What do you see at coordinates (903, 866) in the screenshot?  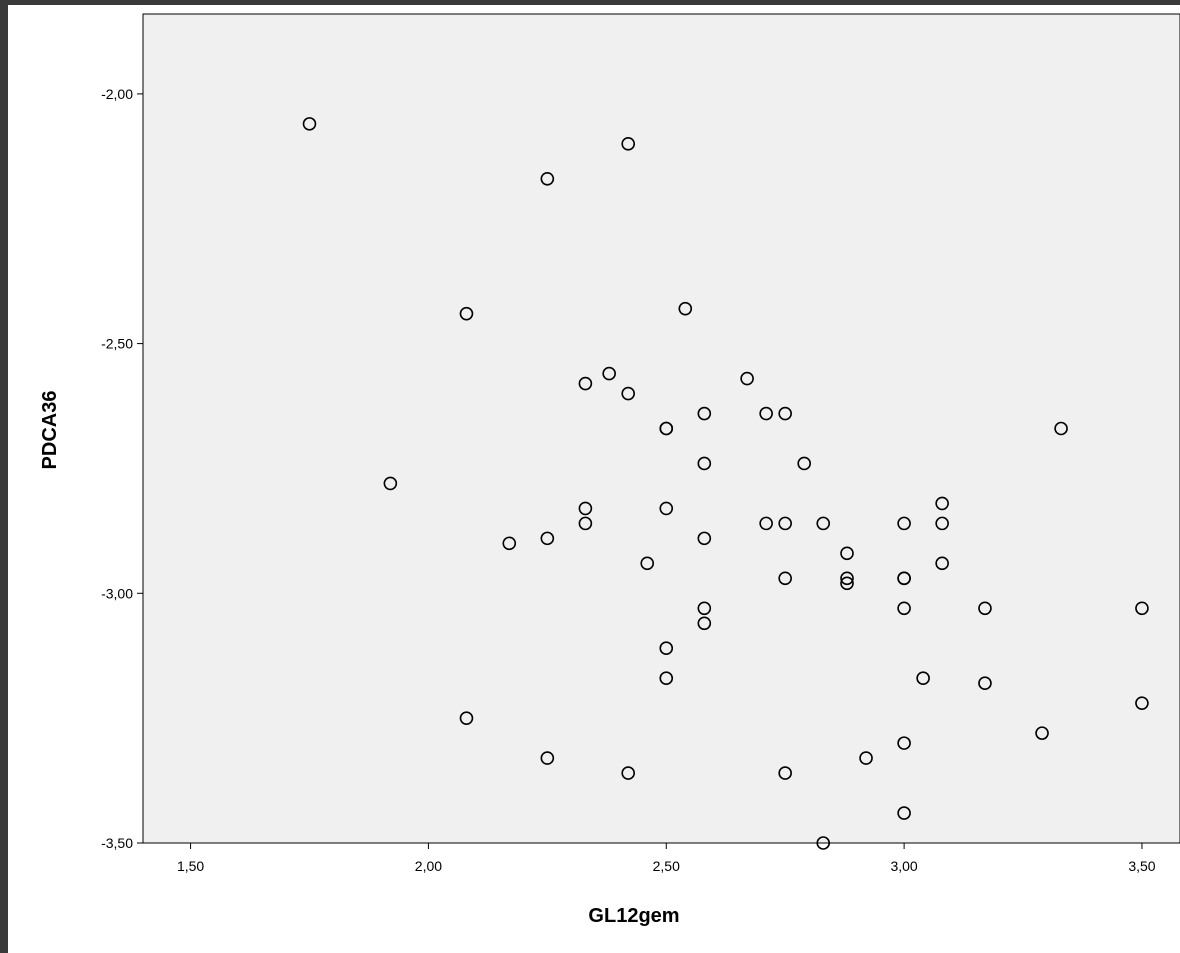 I see `x-tick-label: 3,00` at bounding box center [903, 866].